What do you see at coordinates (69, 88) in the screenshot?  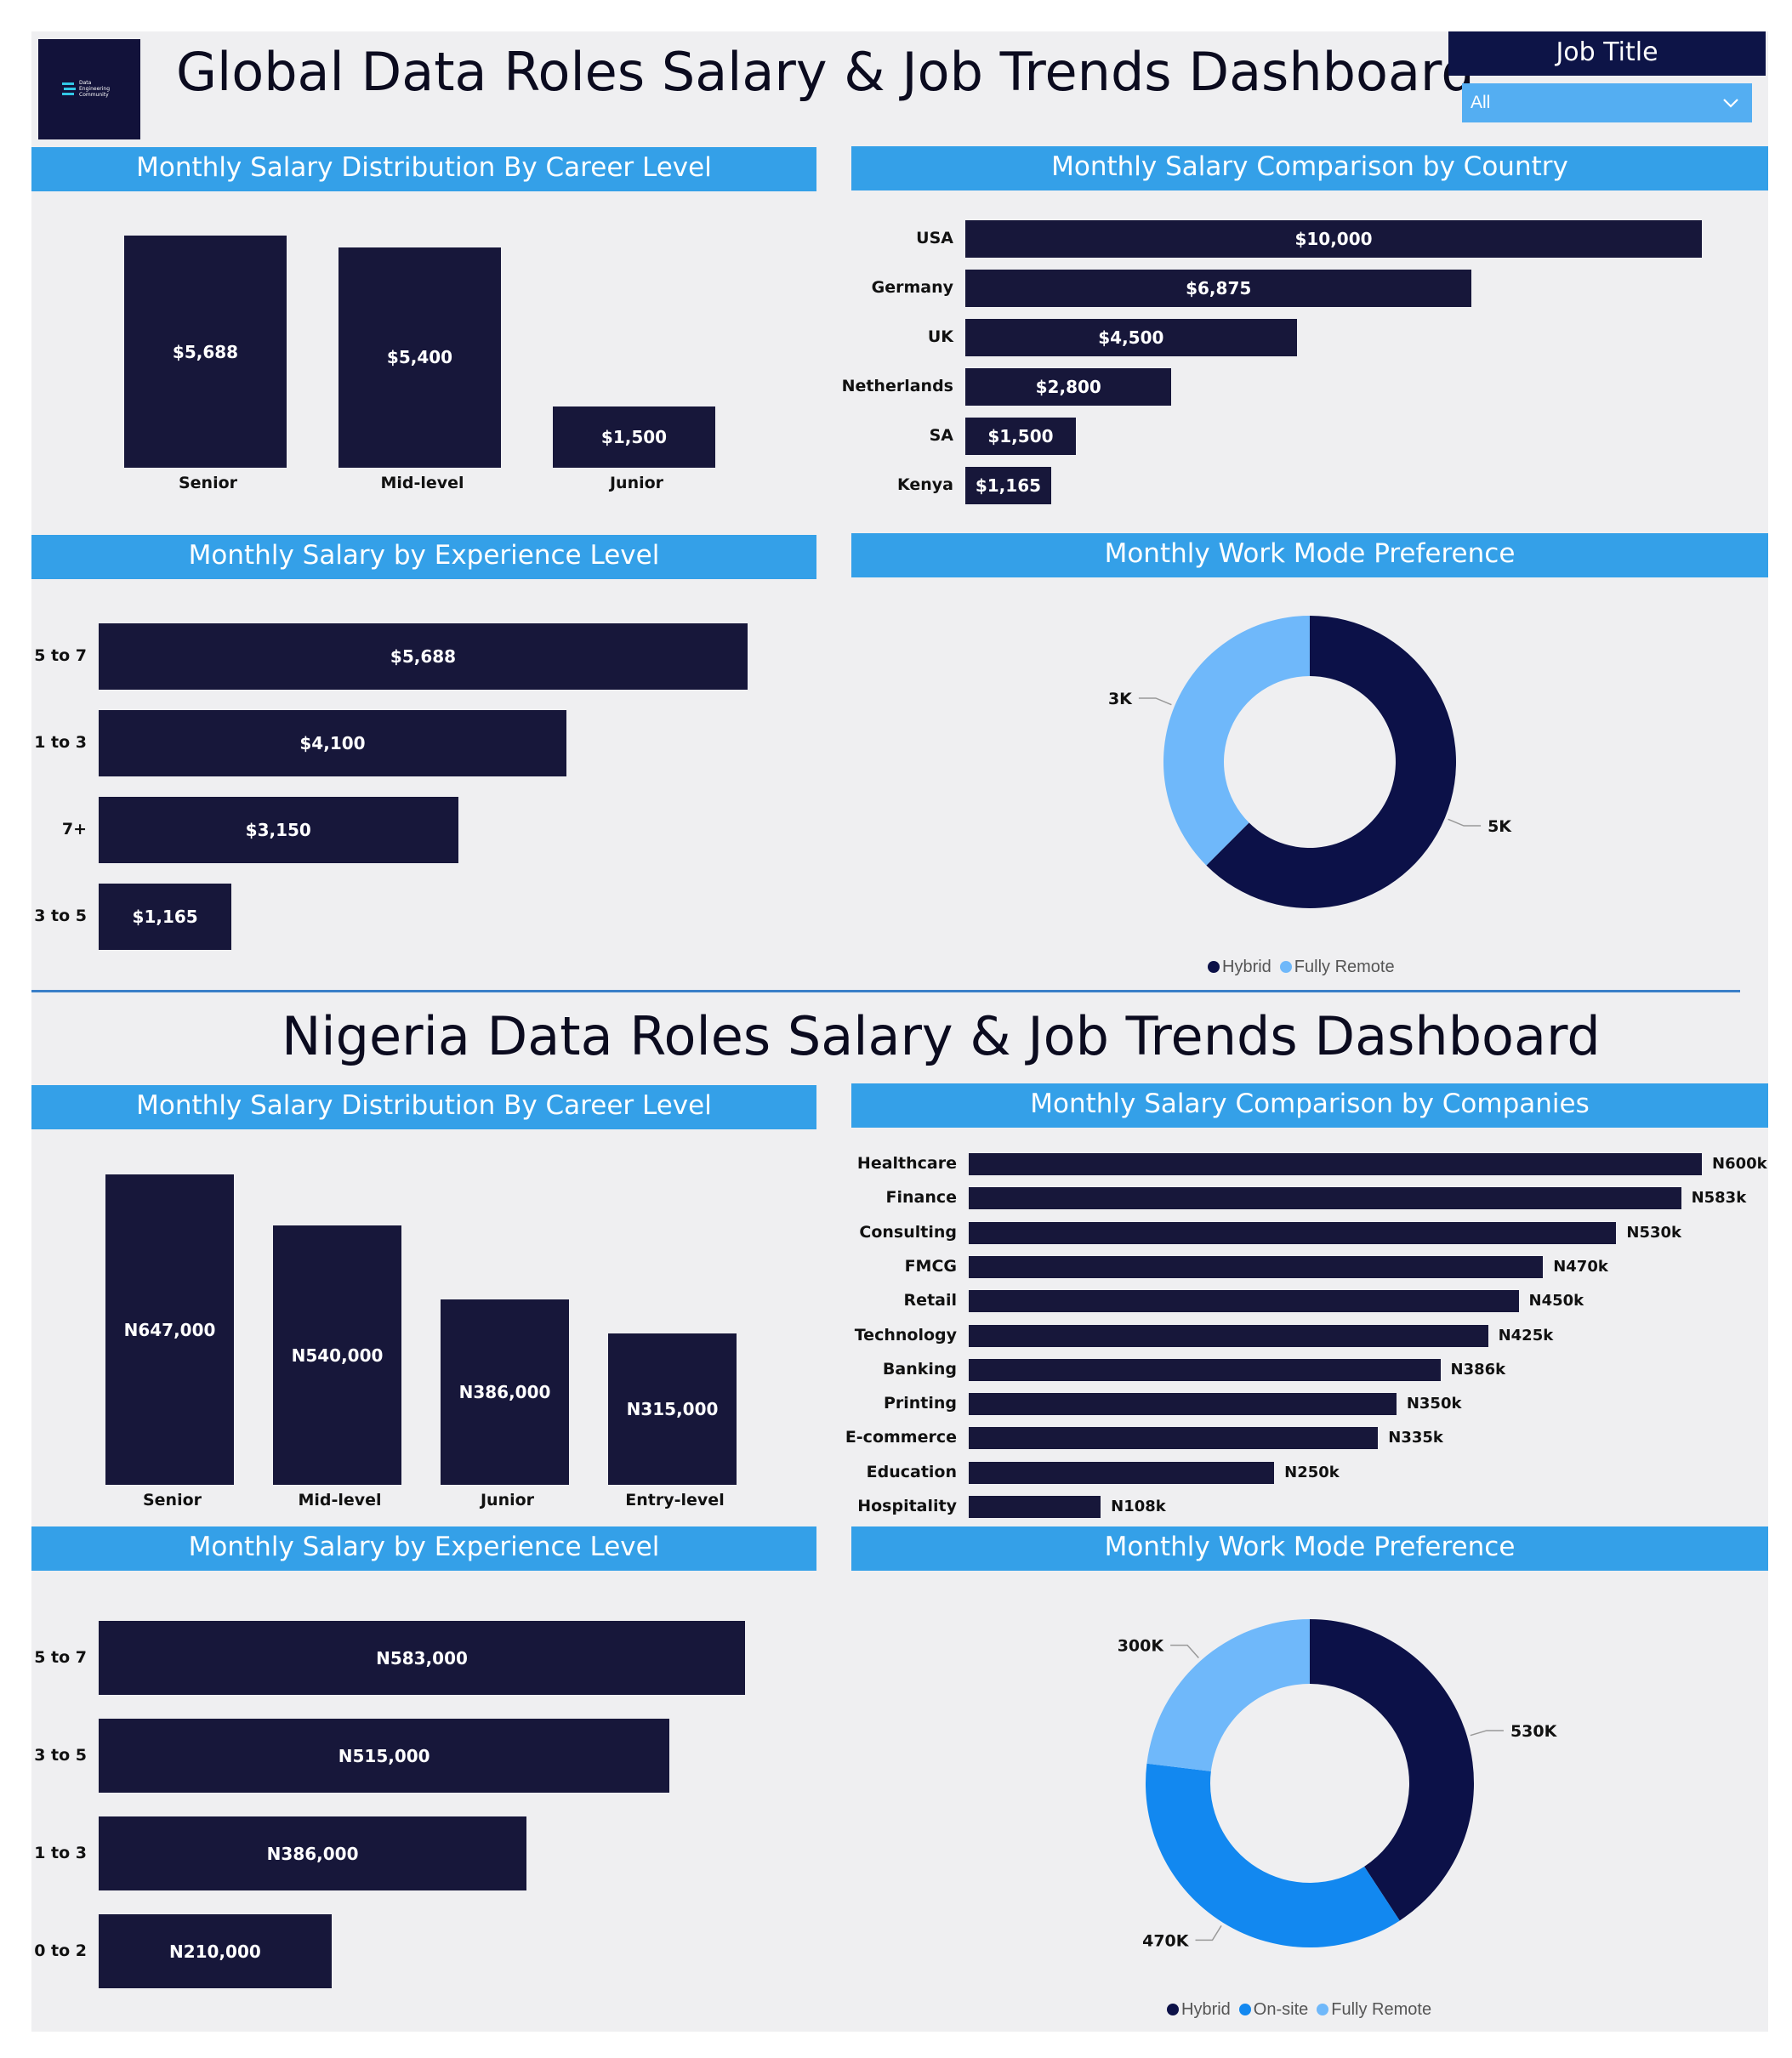 I see `logo-mark-icon` at bounding box center [69, 88].